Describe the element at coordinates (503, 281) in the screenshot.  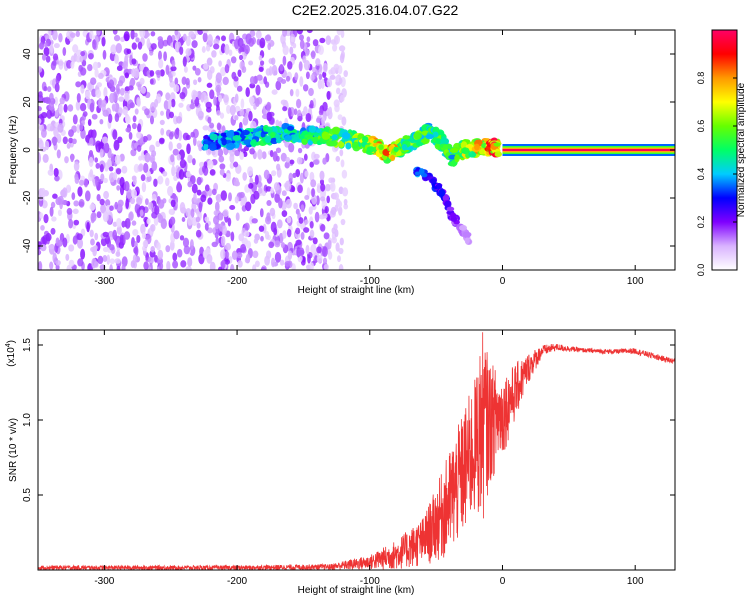
I see `x-tick-label: 0` at that location.